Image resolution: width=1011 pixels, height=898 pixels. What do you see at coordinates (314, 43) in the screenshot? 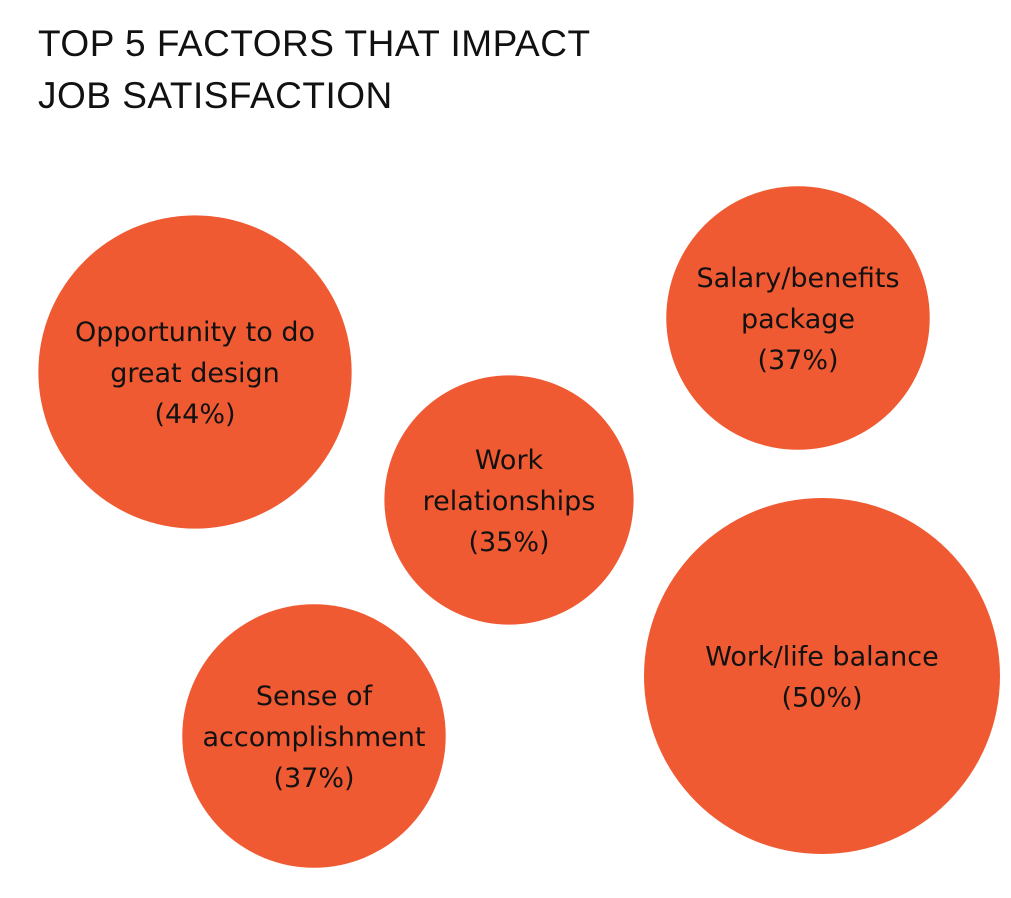
I see `chart-title-line-1: TOP 5 FACTORS THAT IMPACT` at bounding box center [314, 43].